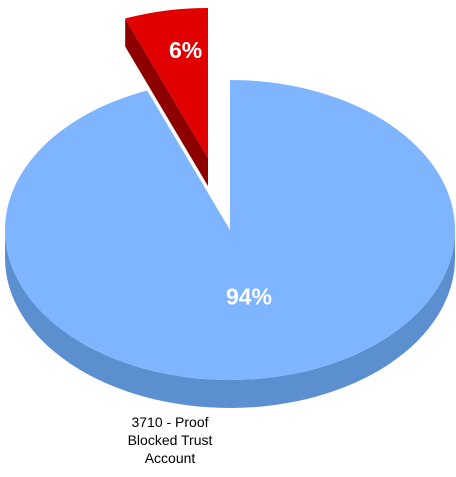 The width and height of the screenshot is (456, 477). Describe the element at coordinates (170, 440) in the screenshot. I see `slice-annotation: 3710 - Proof Blocked Trust Account` at that location.